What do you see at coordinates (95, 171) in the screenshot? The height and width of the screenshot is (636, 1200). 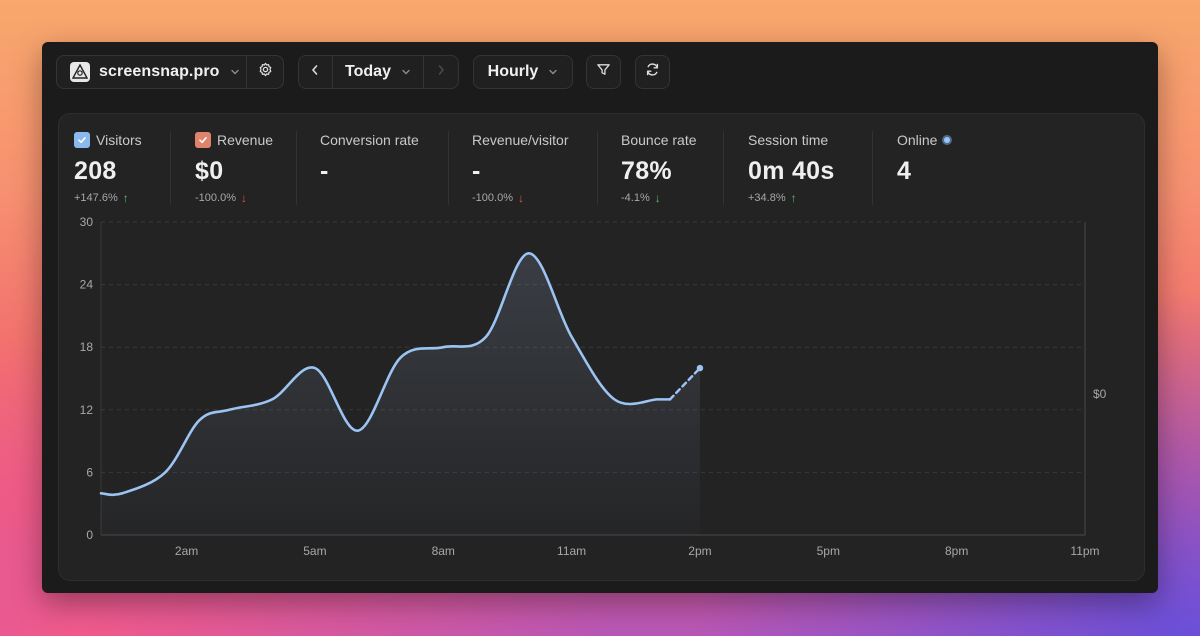 I see `metric-value: 208` at bounding box center [95, 171].